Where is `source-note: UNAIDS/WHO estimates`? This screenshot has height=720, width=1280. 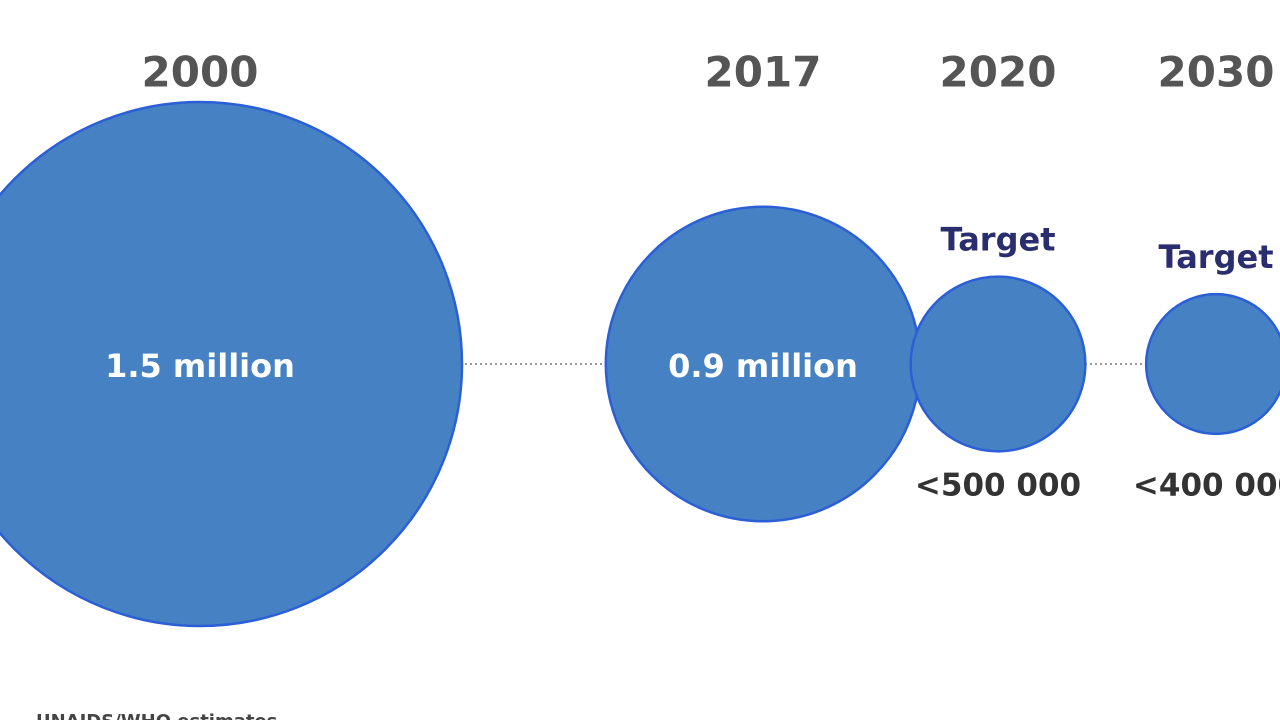 source-note: UNAIDS/WHO estimates is located at coordinates (156, 715).